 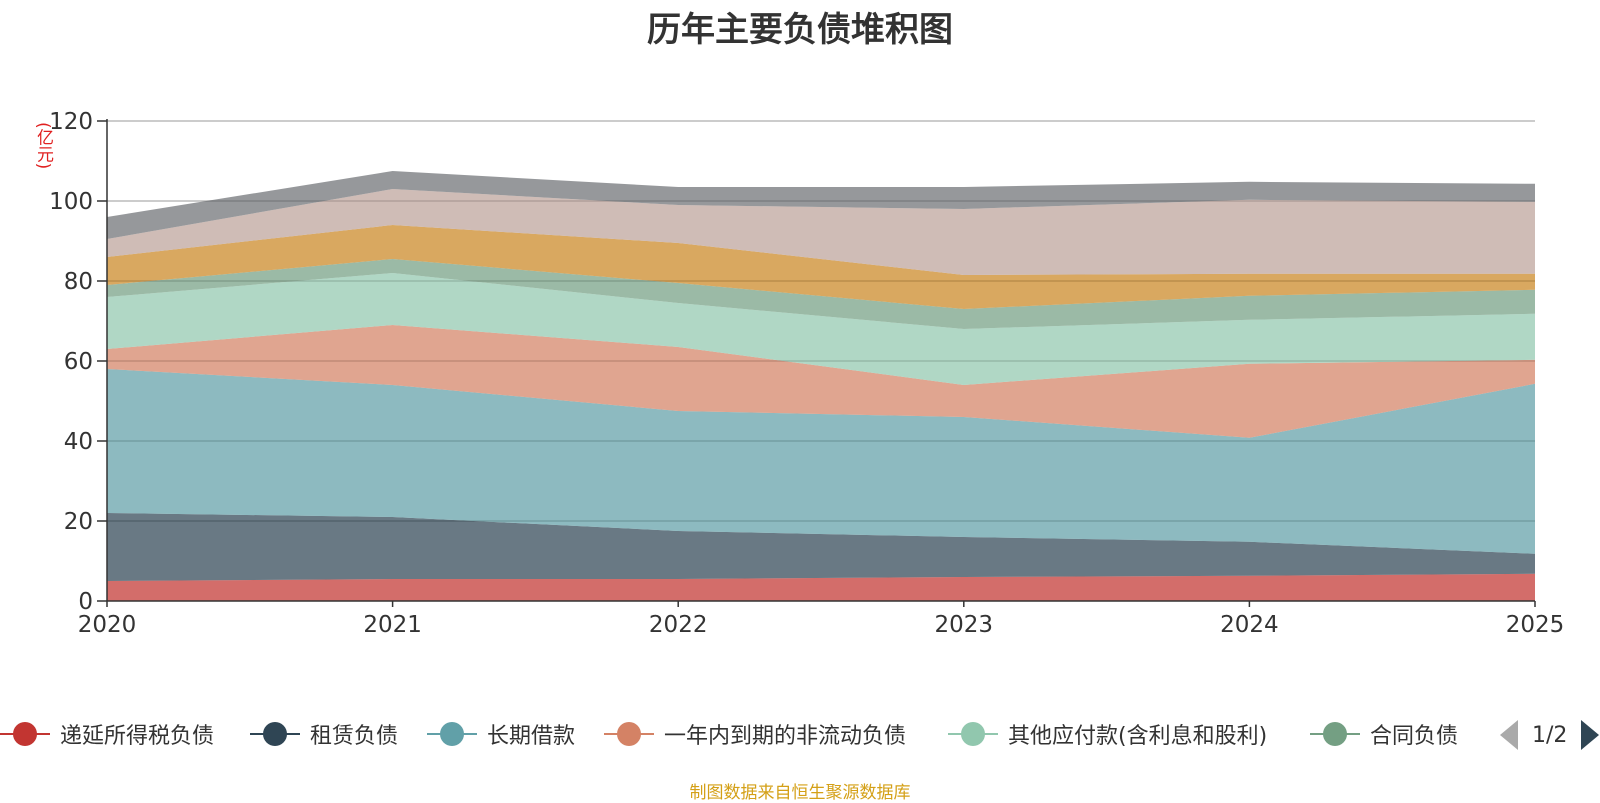 I want to click on y-tick-label-0: 0, so click(x=85, y=602).